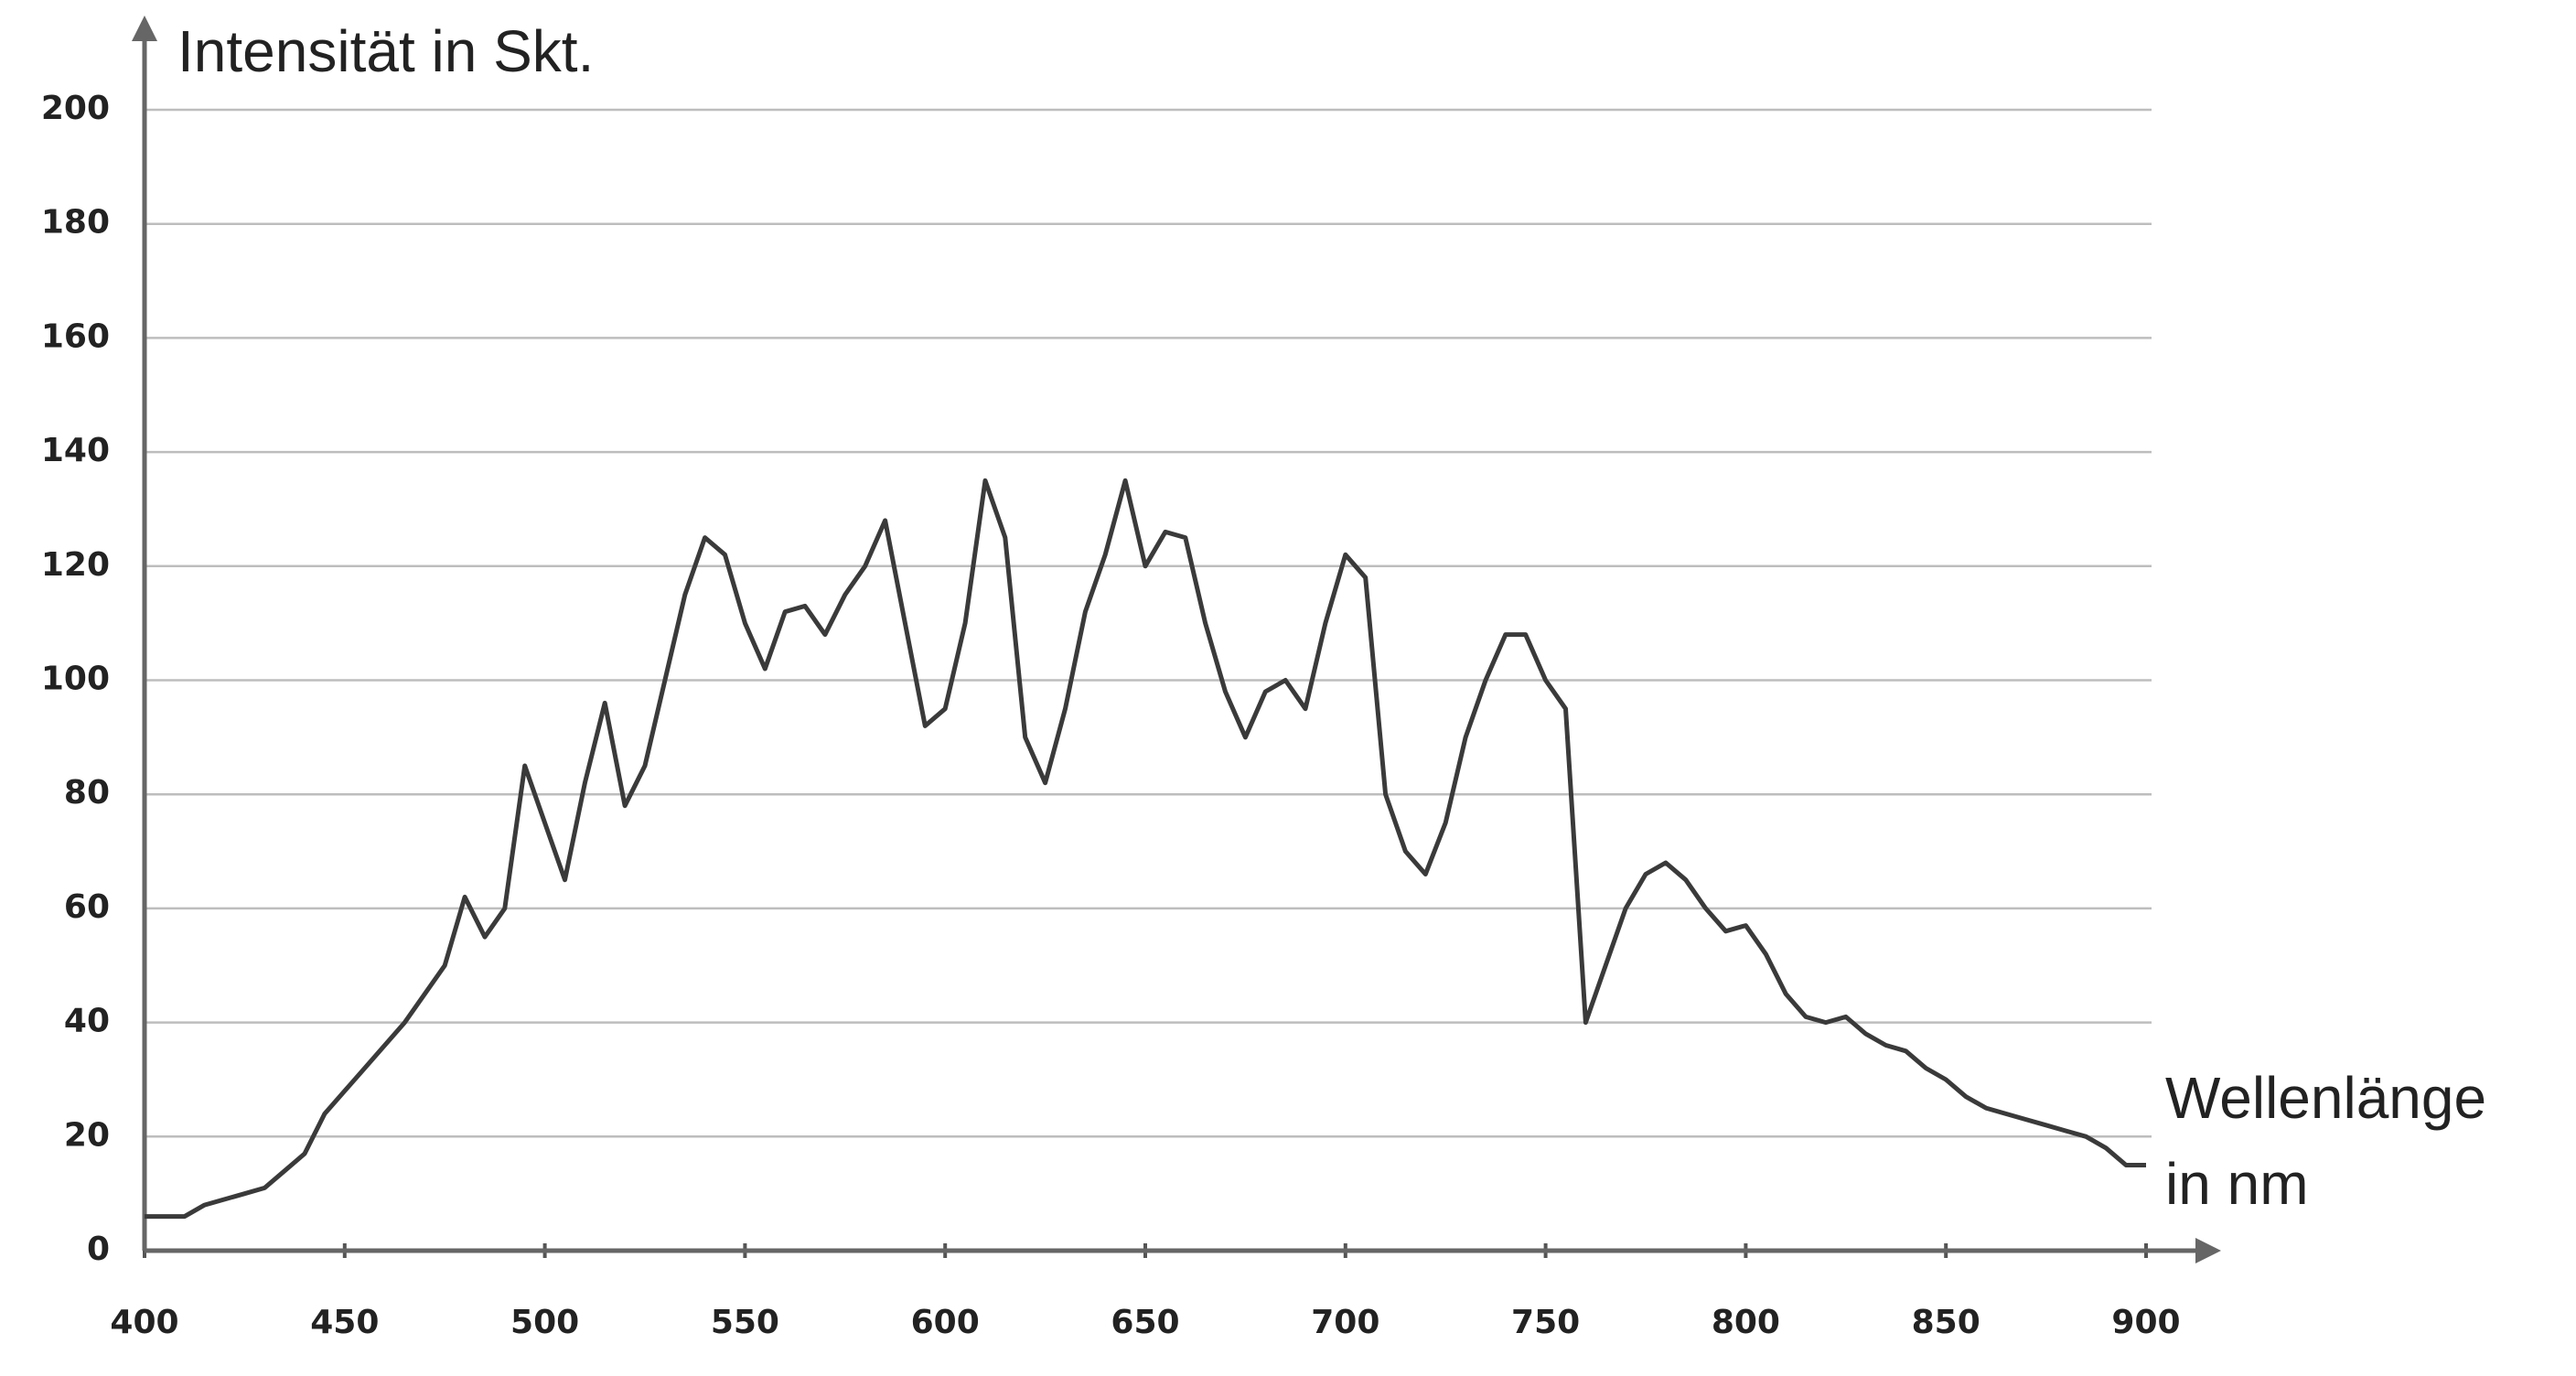  Describe the element at coordinates (75, 565) in the screenshot. I see `y-tick-label: 120` at that location.